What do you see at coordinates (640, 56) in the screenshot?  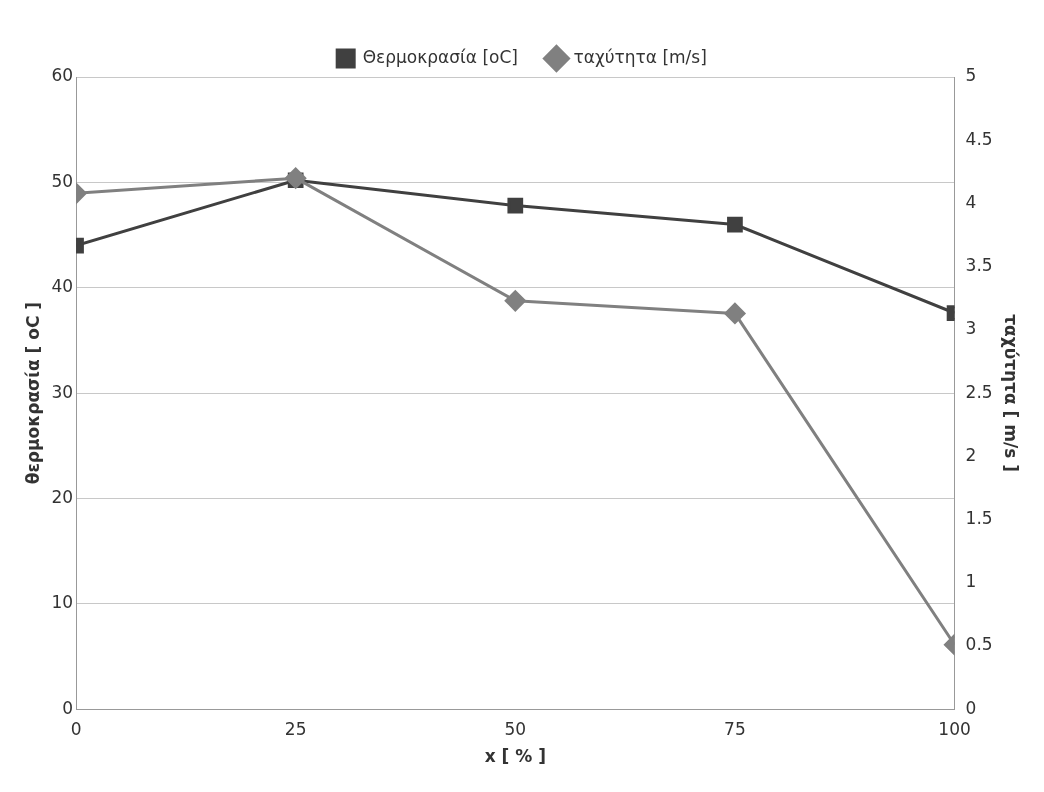 I see `legend-label: ταχύτητα [m/s]` at bounding box center [640, 56].